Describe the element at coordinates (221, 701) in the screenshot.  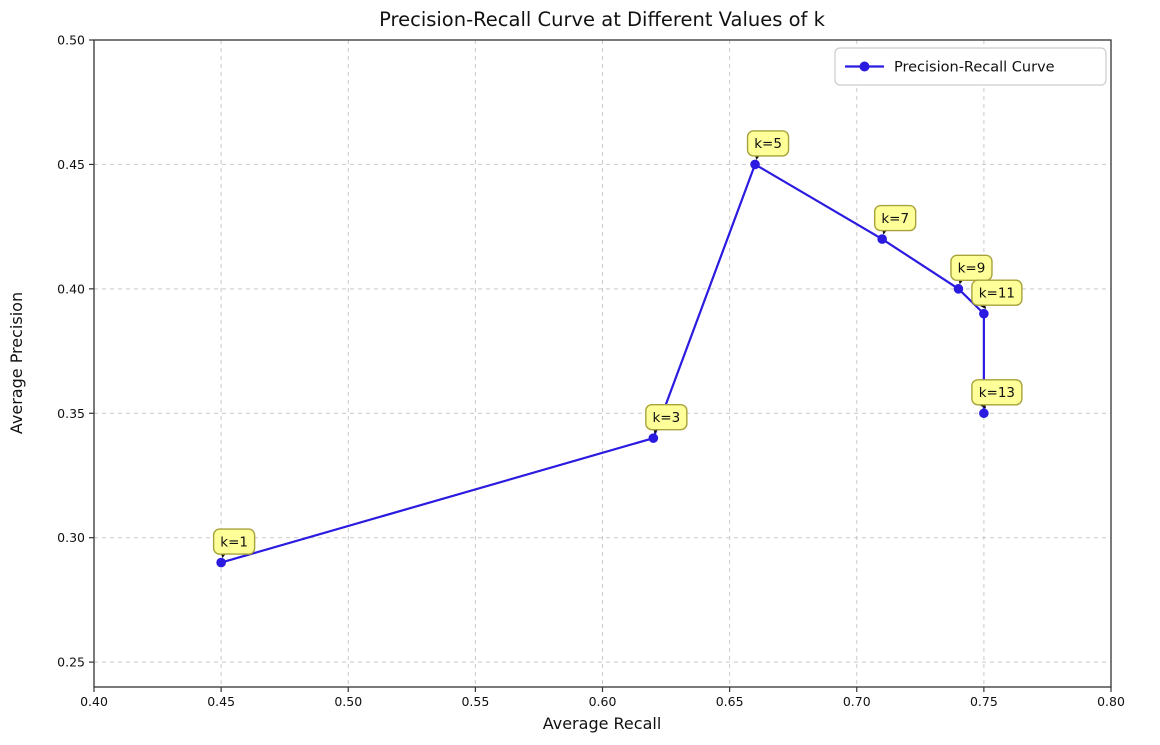
I see `x-tick-label: 0.45` at that location.